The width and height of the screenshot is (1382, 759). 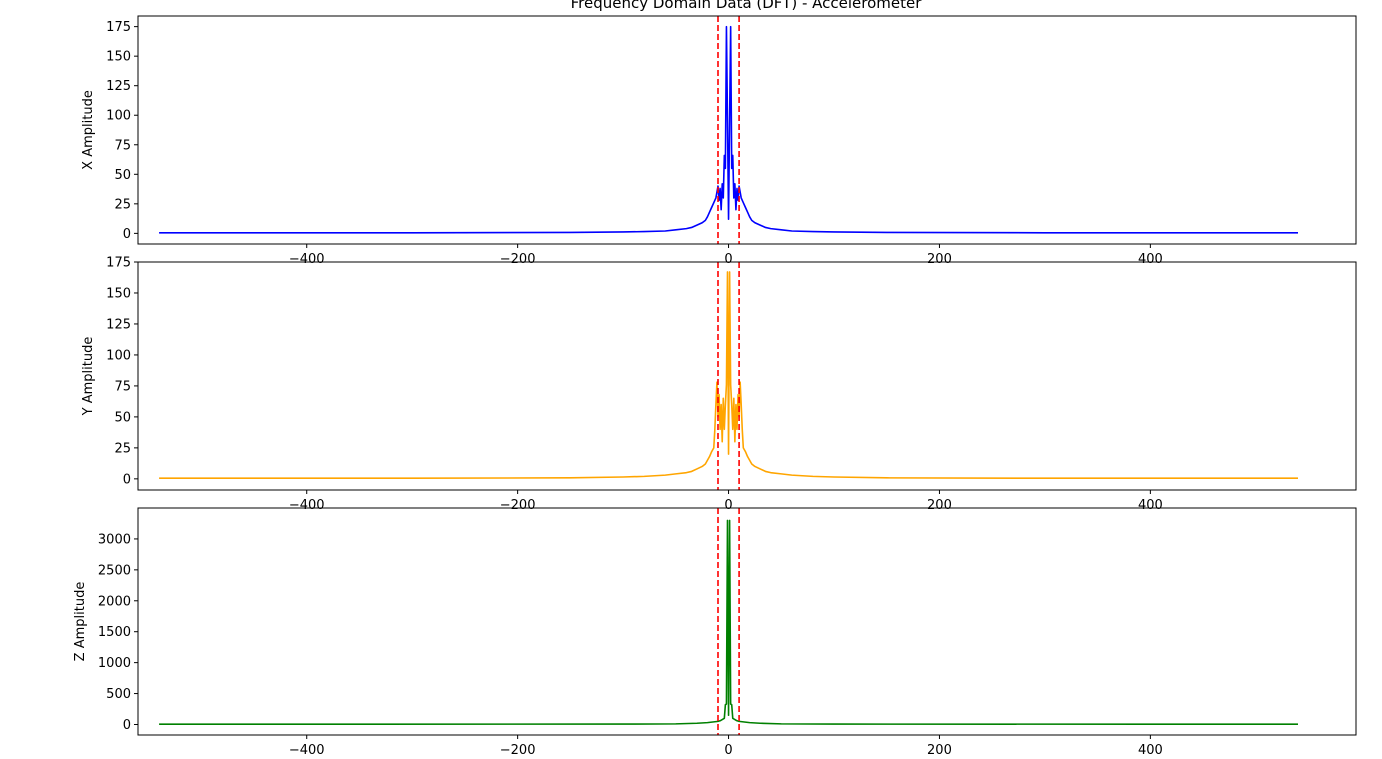 What do you see at coordinates (88, 130) in the screenshot?
I see `y-axis-label-1: X Amplitude` at bounding box center [88, 130].